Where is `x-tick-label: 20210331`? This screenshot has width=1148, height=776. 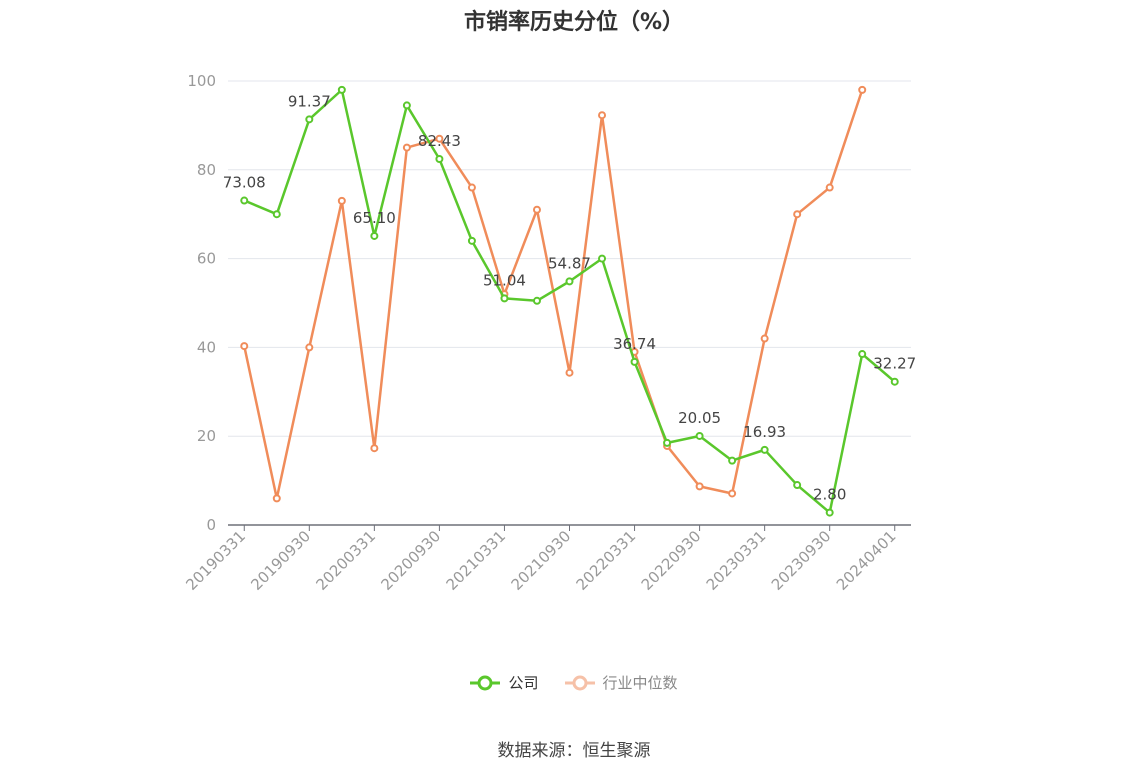
x-tick-label: 20210331 is located at coordinates (476, 560).